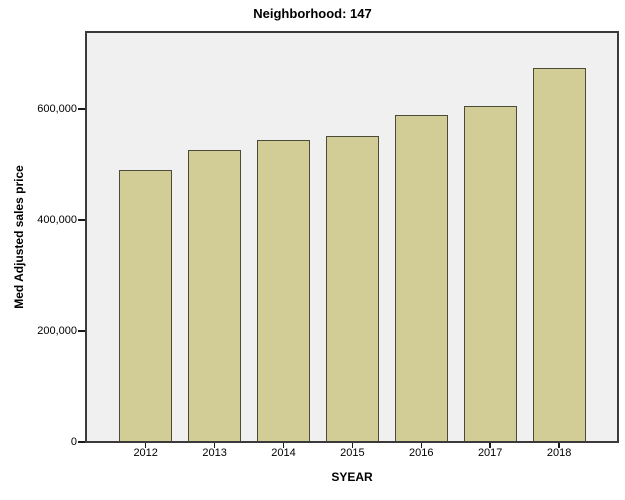 Image resolution: width=625 pixels, height=500 pixels. What do you see at coordinates (19, 237) in the screenshot?
I see `y-axis-title: Med Adjusted sales price` at bounding box center [19, 237].